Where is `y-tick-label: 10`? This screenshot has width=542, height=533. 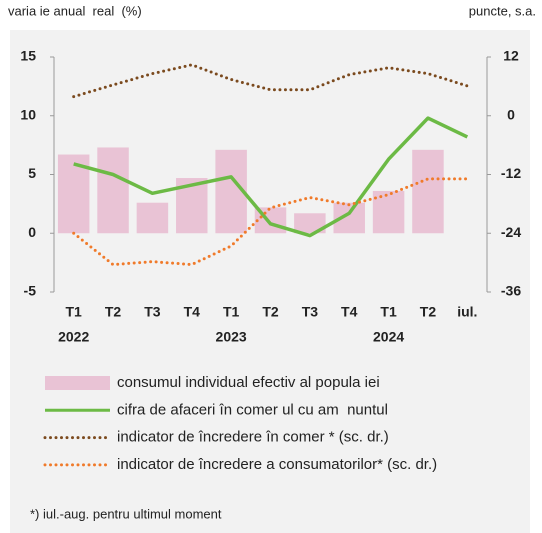 y-tick-label: 10 is located at coordinates (28, 114).